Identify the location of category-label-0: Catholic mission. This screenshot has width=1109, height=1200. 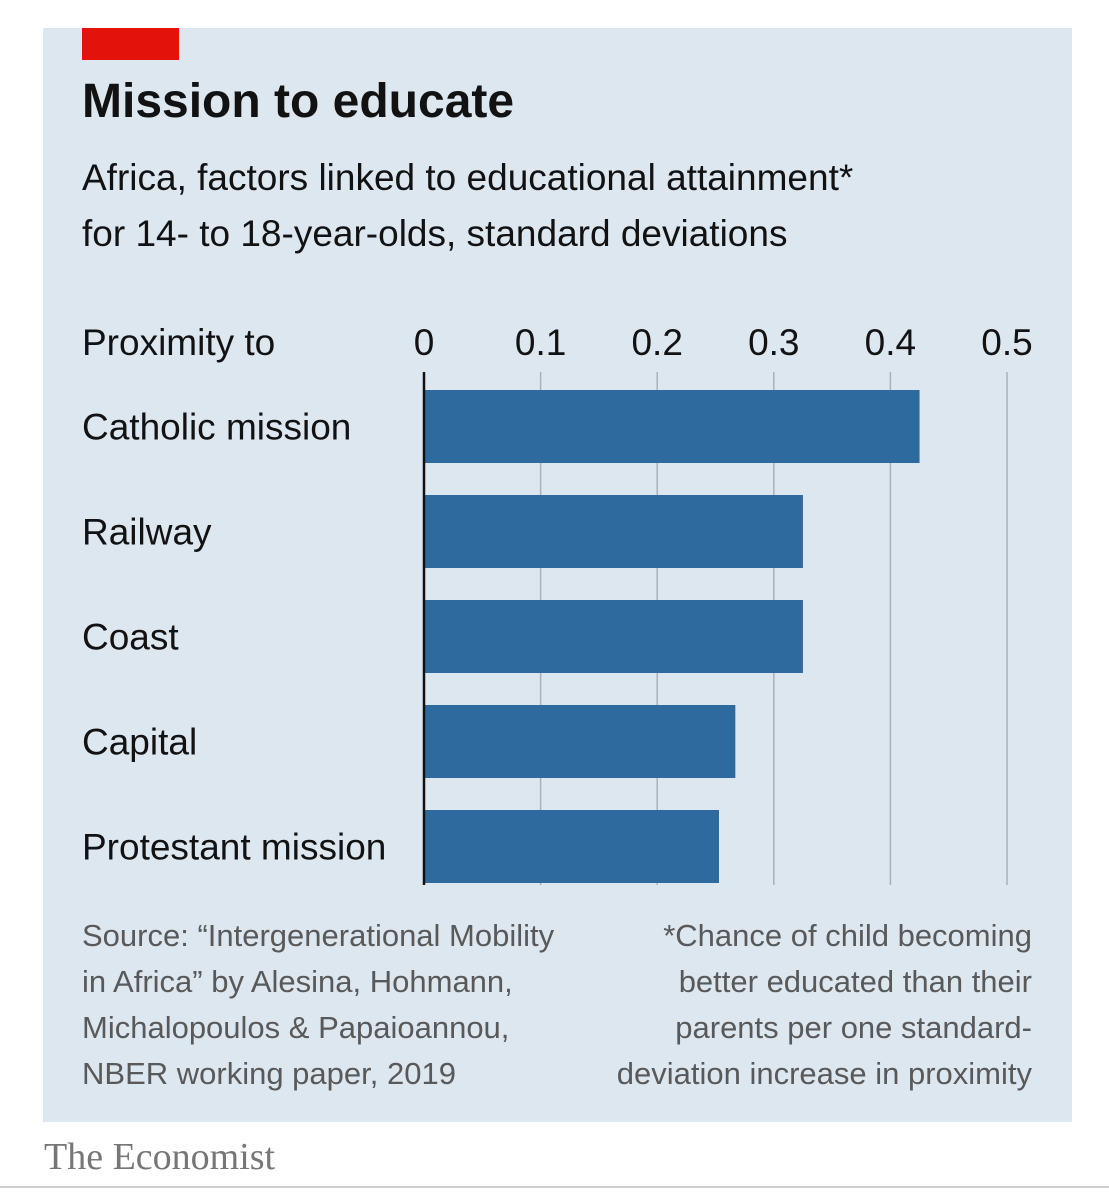
(216, 427).